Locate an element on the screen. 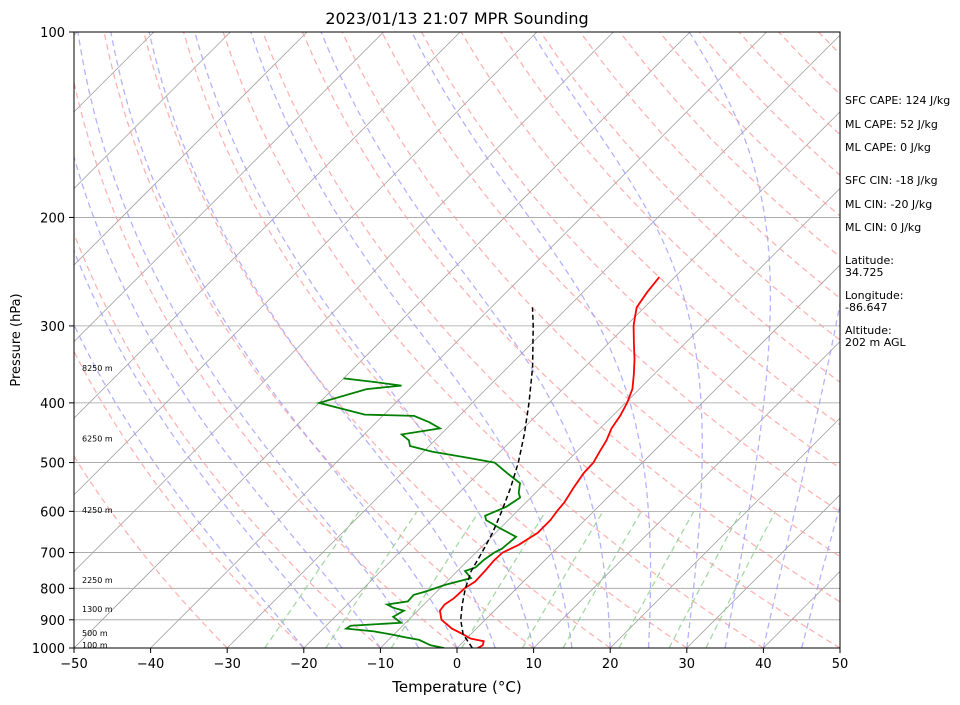  y-tick-label: 900 is located at coordinates (52, 621).